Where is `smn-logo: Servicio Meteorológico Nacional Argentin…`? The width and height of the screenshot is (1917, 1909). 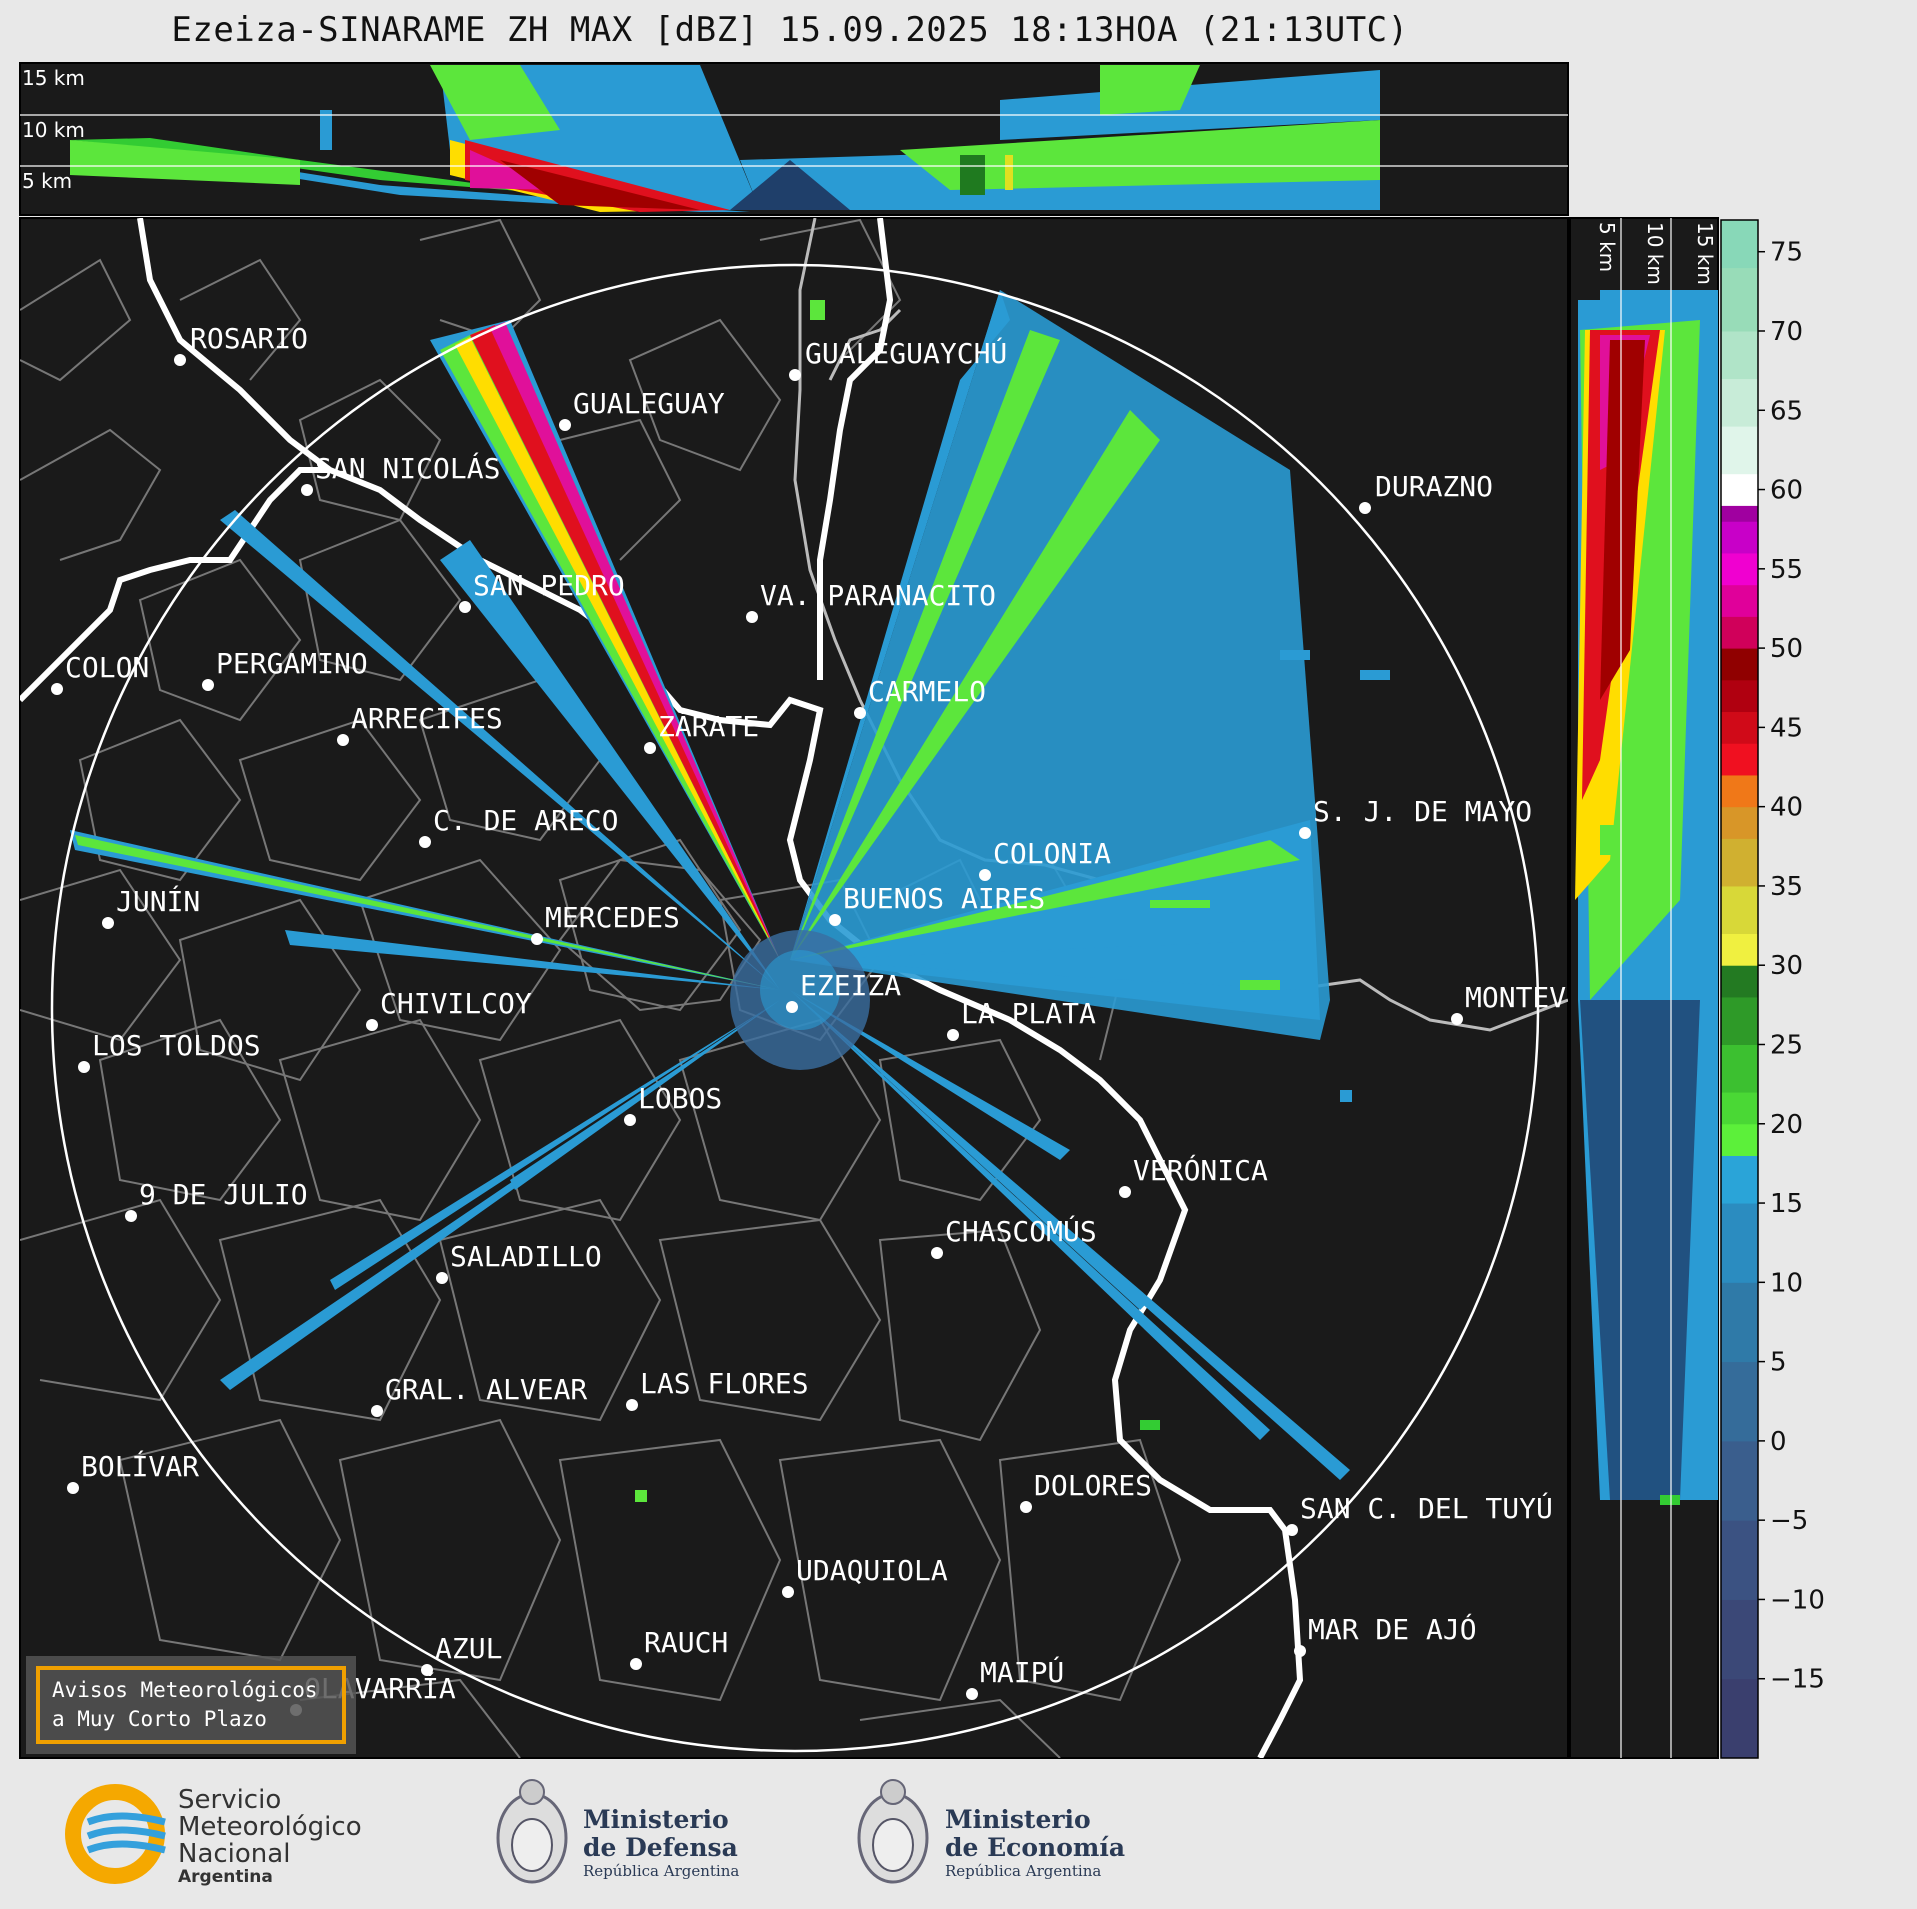
smn-logo: Servicio Meteorológico Nacional Argentin… is located at coordinates (213, 1835).